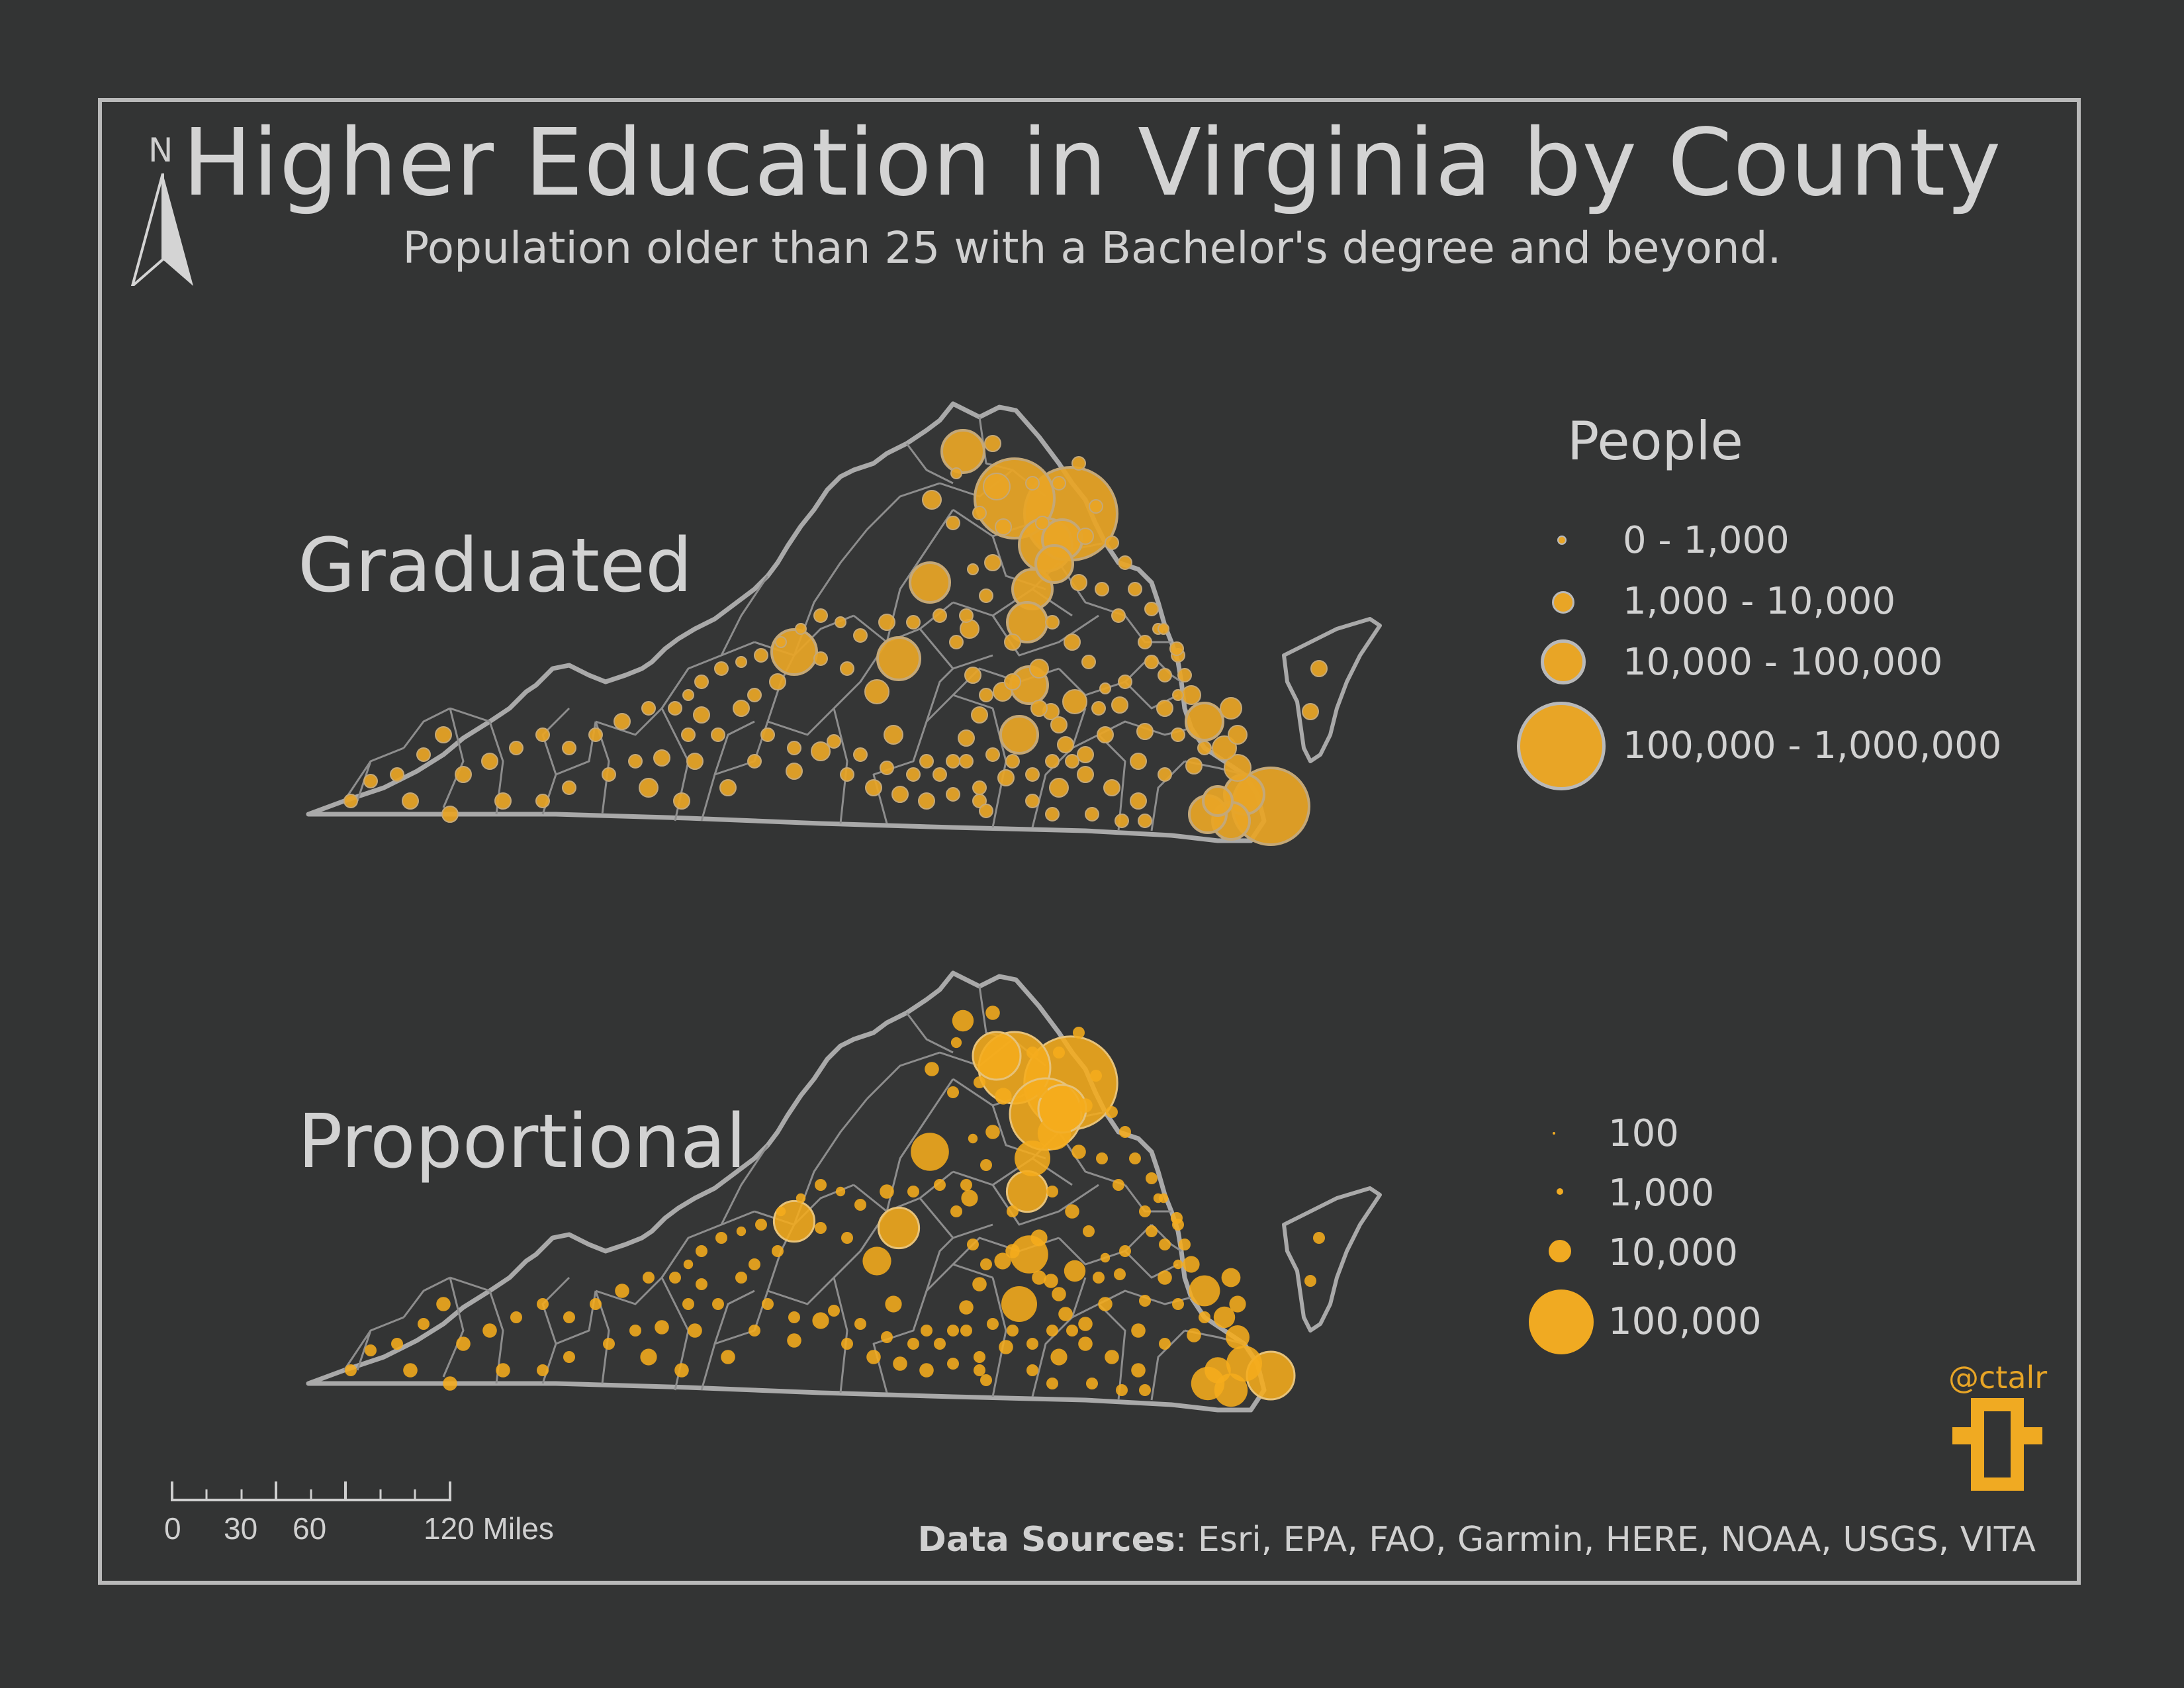 This screenshot has width=2184, height=1688. What do you see at coordinates (1332, 1259) in the screenshot?
I see `eastern-shore-outline` at bounding box center [1332, 1259].